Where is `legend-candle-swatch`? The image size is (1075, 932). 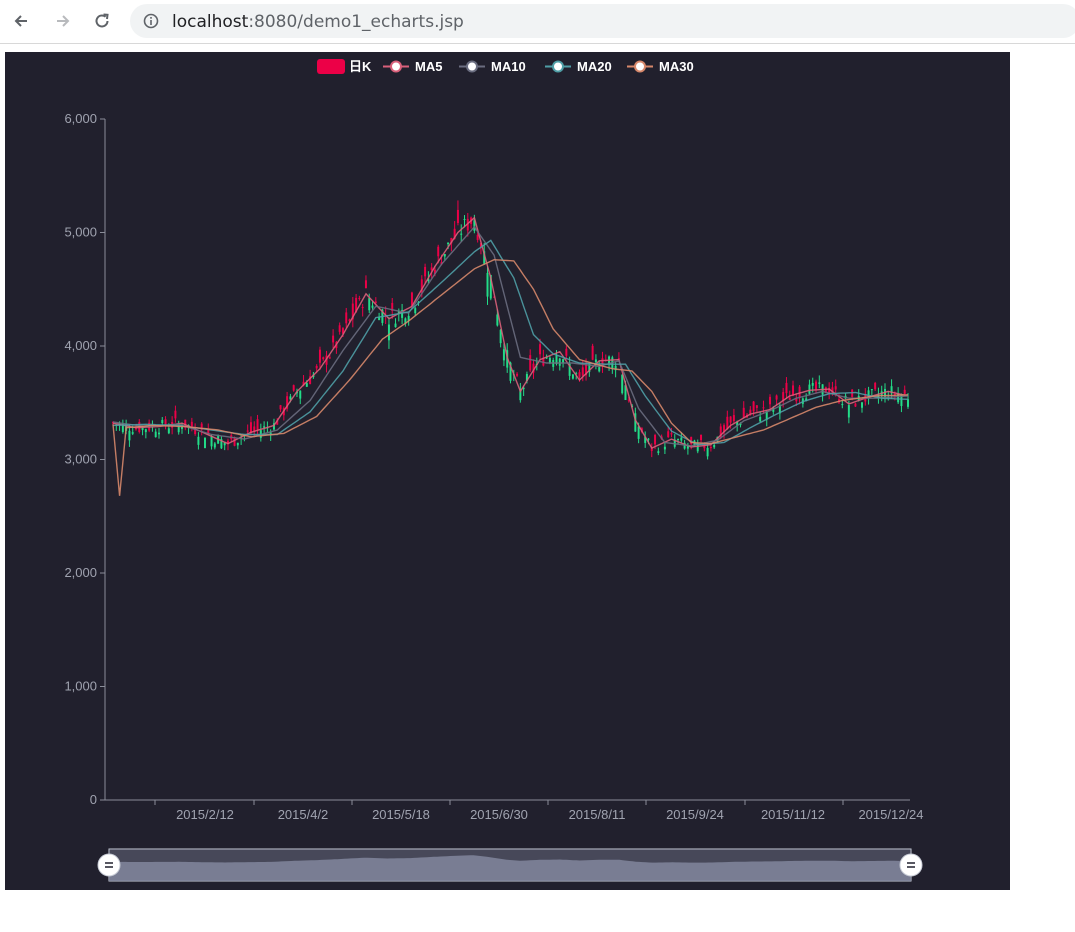 legend-candle-swatch is located at coordinates (331, 66).